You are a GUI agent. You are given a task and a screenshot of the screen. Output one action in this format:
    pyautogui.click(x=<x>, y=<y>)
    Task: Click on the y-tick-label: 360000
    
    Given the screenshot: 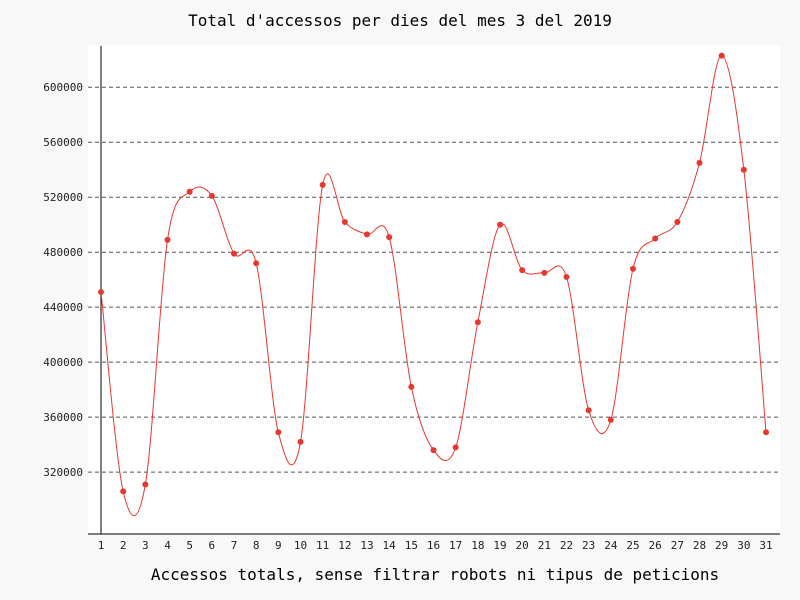 What is the action you would take?
    pyautogui.click(x=63, y=417)
    